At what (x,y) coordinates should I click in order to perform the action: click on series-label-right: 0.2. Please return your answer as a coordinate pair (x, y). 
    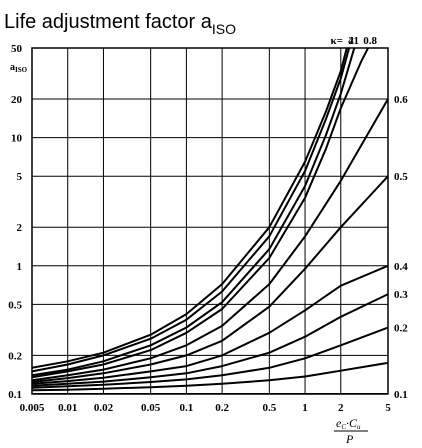
    Looking at the image, I should click on (401, 329).